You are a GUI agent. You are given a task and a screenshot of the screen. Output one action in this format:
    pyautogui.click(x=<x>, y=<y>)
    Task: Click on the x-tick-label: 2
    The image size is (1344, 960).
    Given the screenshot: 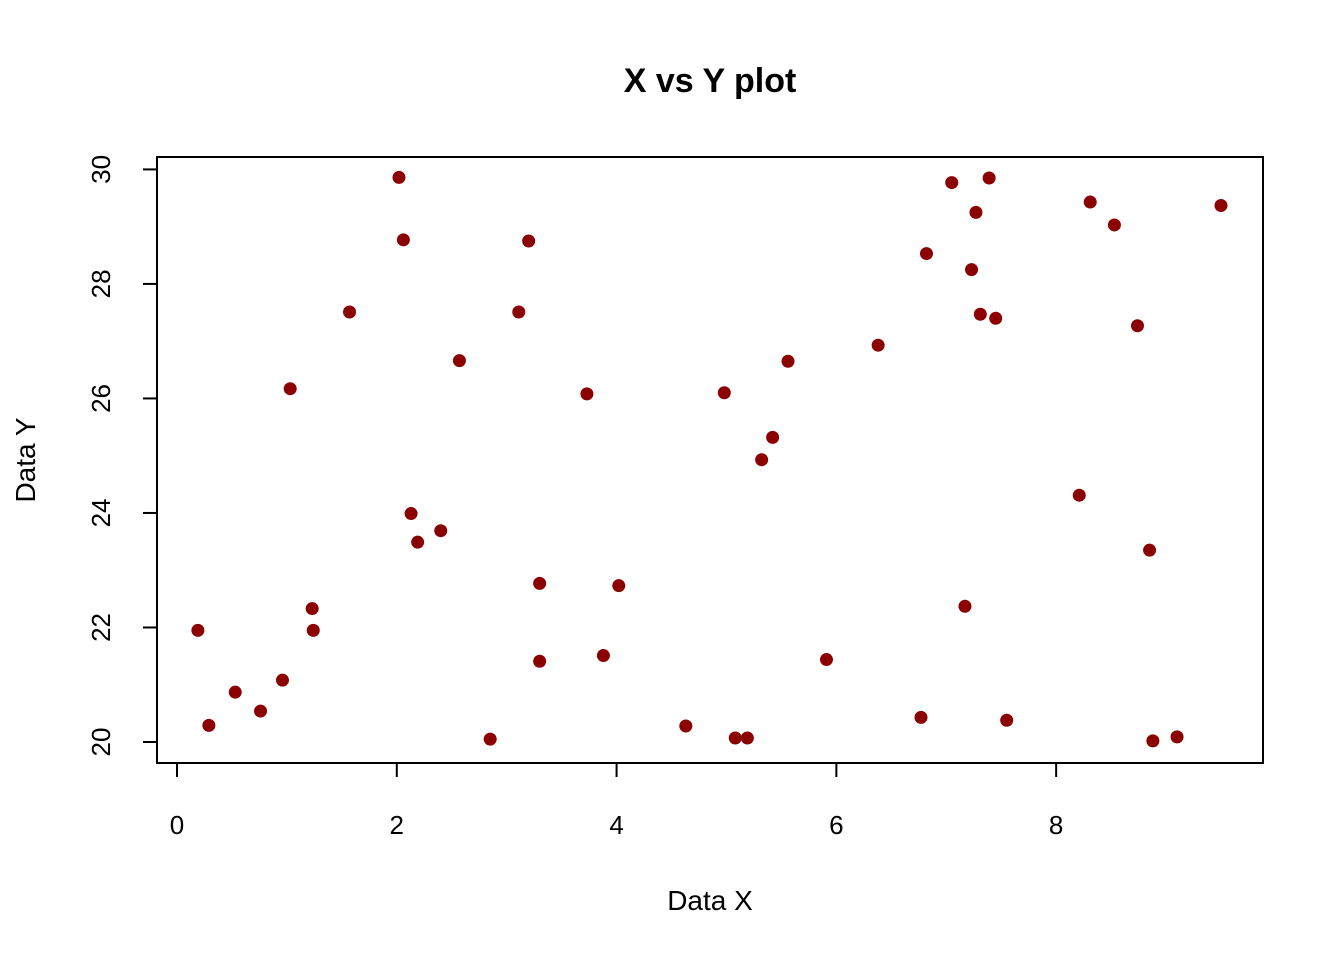 What is the action you would take?
    pyautogui.click(x=397, y=825)
    